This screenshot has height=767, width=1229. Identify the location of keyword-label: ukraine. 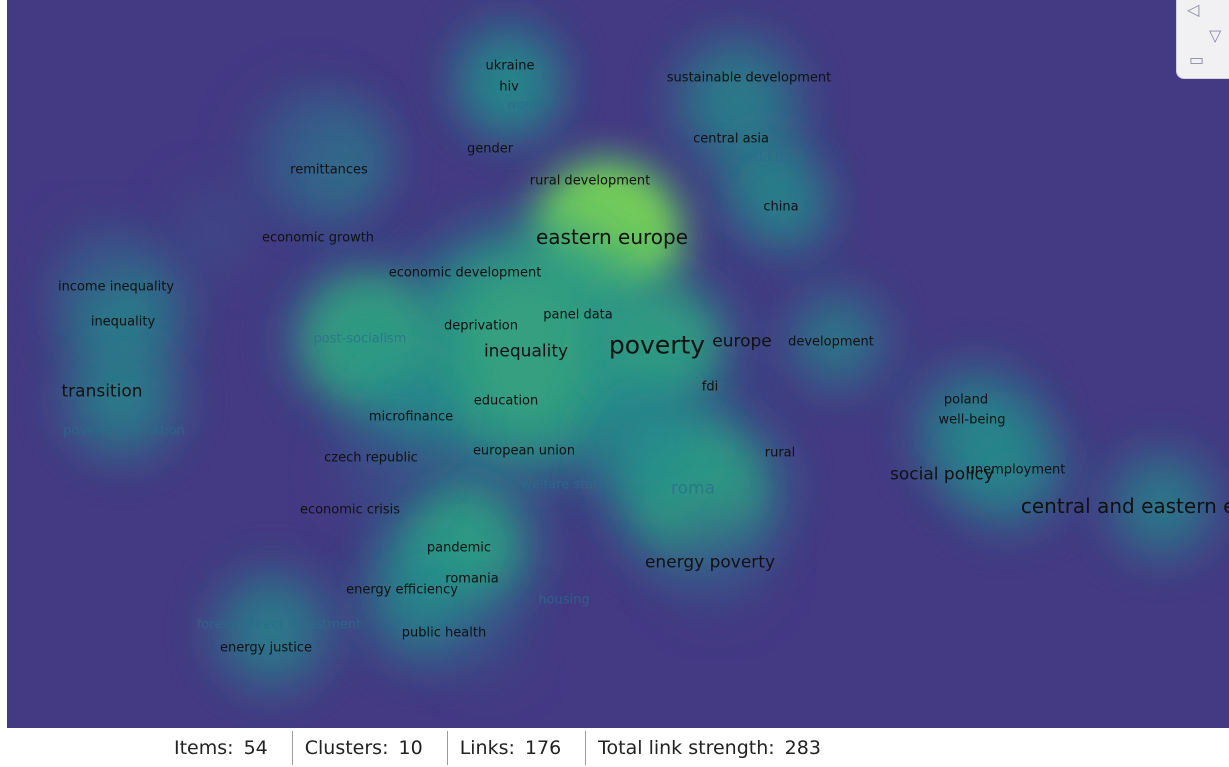
(510, 66).